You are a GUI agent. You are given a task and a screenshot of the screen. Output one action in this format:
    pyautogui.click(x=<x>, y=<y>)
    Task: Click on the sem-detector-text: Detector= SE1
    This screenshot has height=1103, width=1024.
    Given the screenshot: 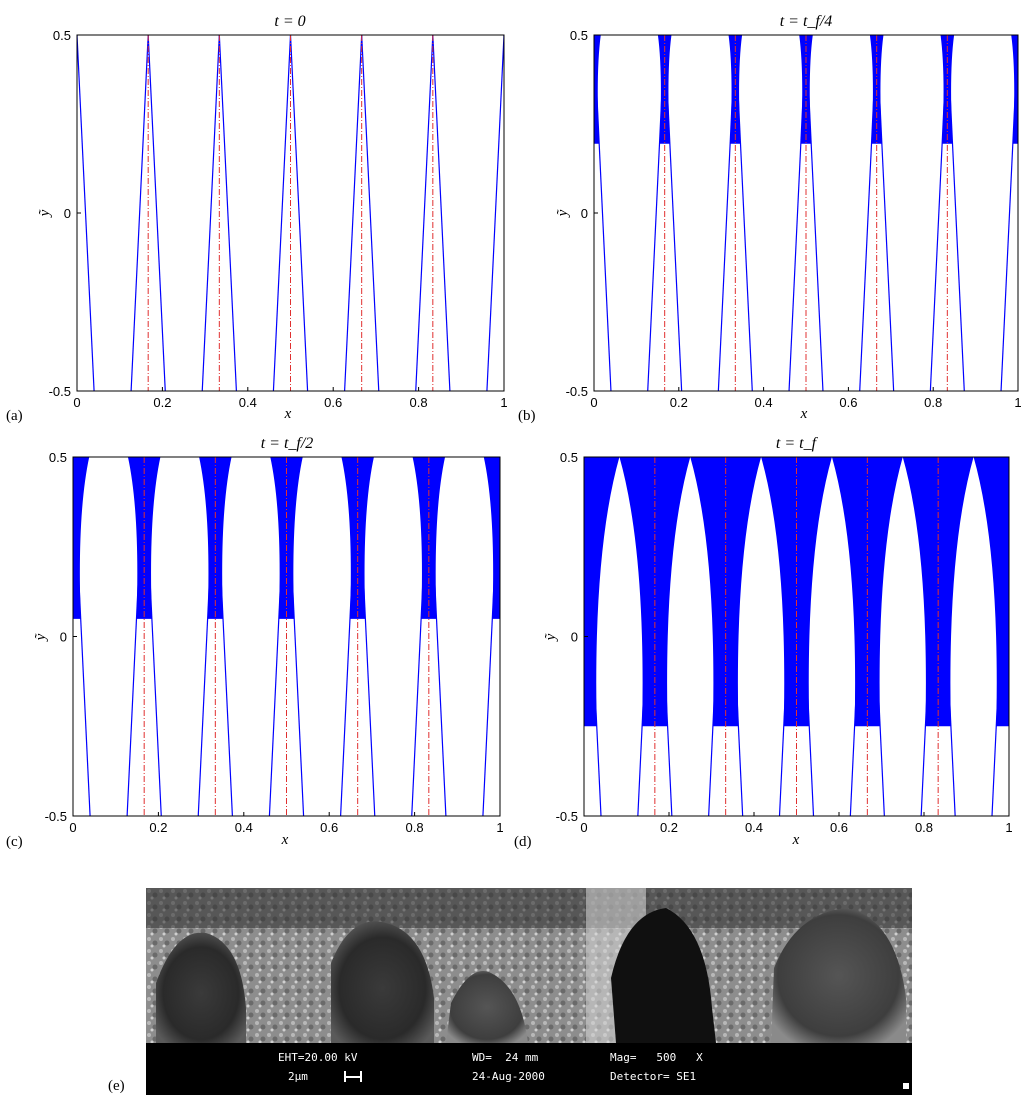 What is the action you would take?
    pyautogui.click(x=653, y=1076)
    